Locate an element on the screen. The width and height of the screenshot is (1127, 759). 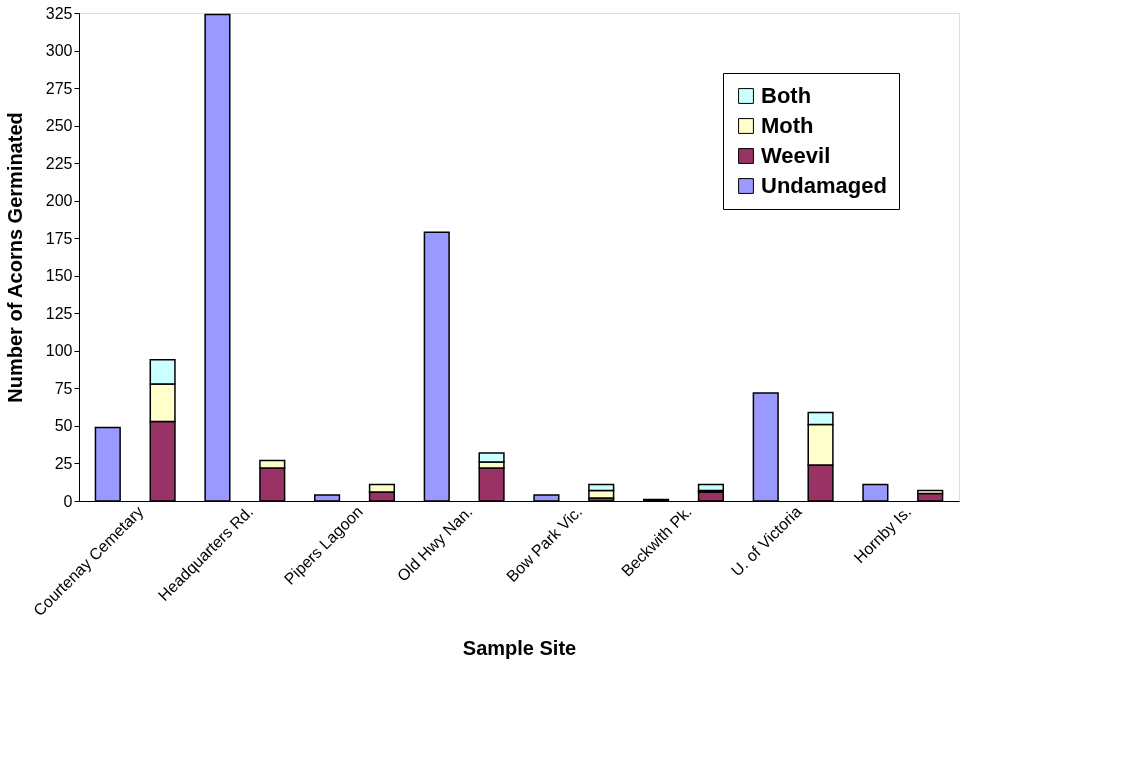
y-tick-label: 250 is located at coordinates (59, 126).